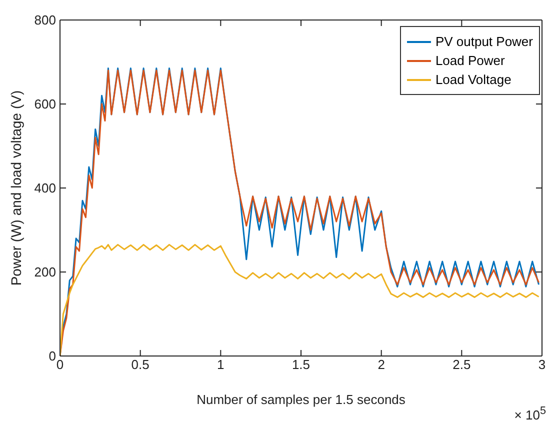 This screenshot has height=432, width=554. I want to click on legend-label: Load Voltage, so click(473, 79).